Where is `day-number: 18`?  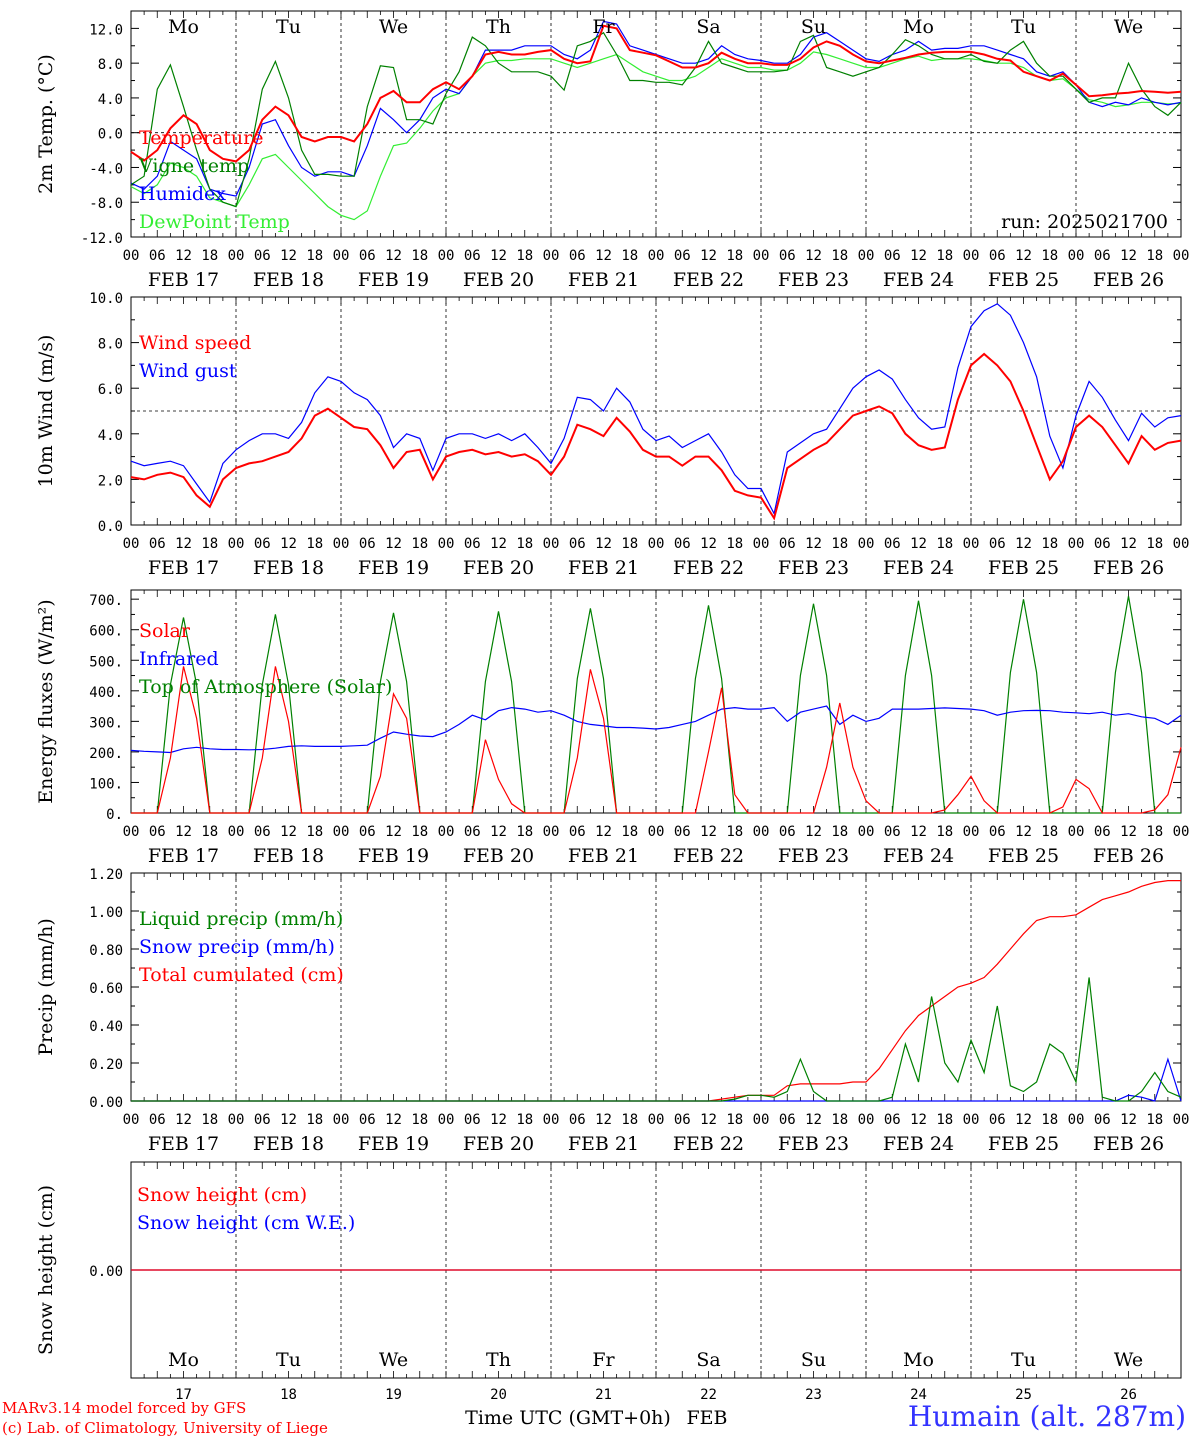
day-number: 18 is located at coordinates (288, 1395).